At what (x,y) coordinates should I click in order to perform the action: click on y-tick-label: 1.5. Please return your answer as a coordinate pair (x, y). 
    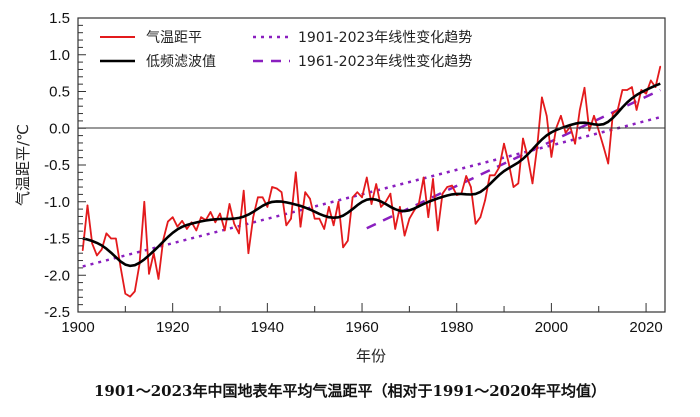
    Looking at the image, I should click on (59, 18).